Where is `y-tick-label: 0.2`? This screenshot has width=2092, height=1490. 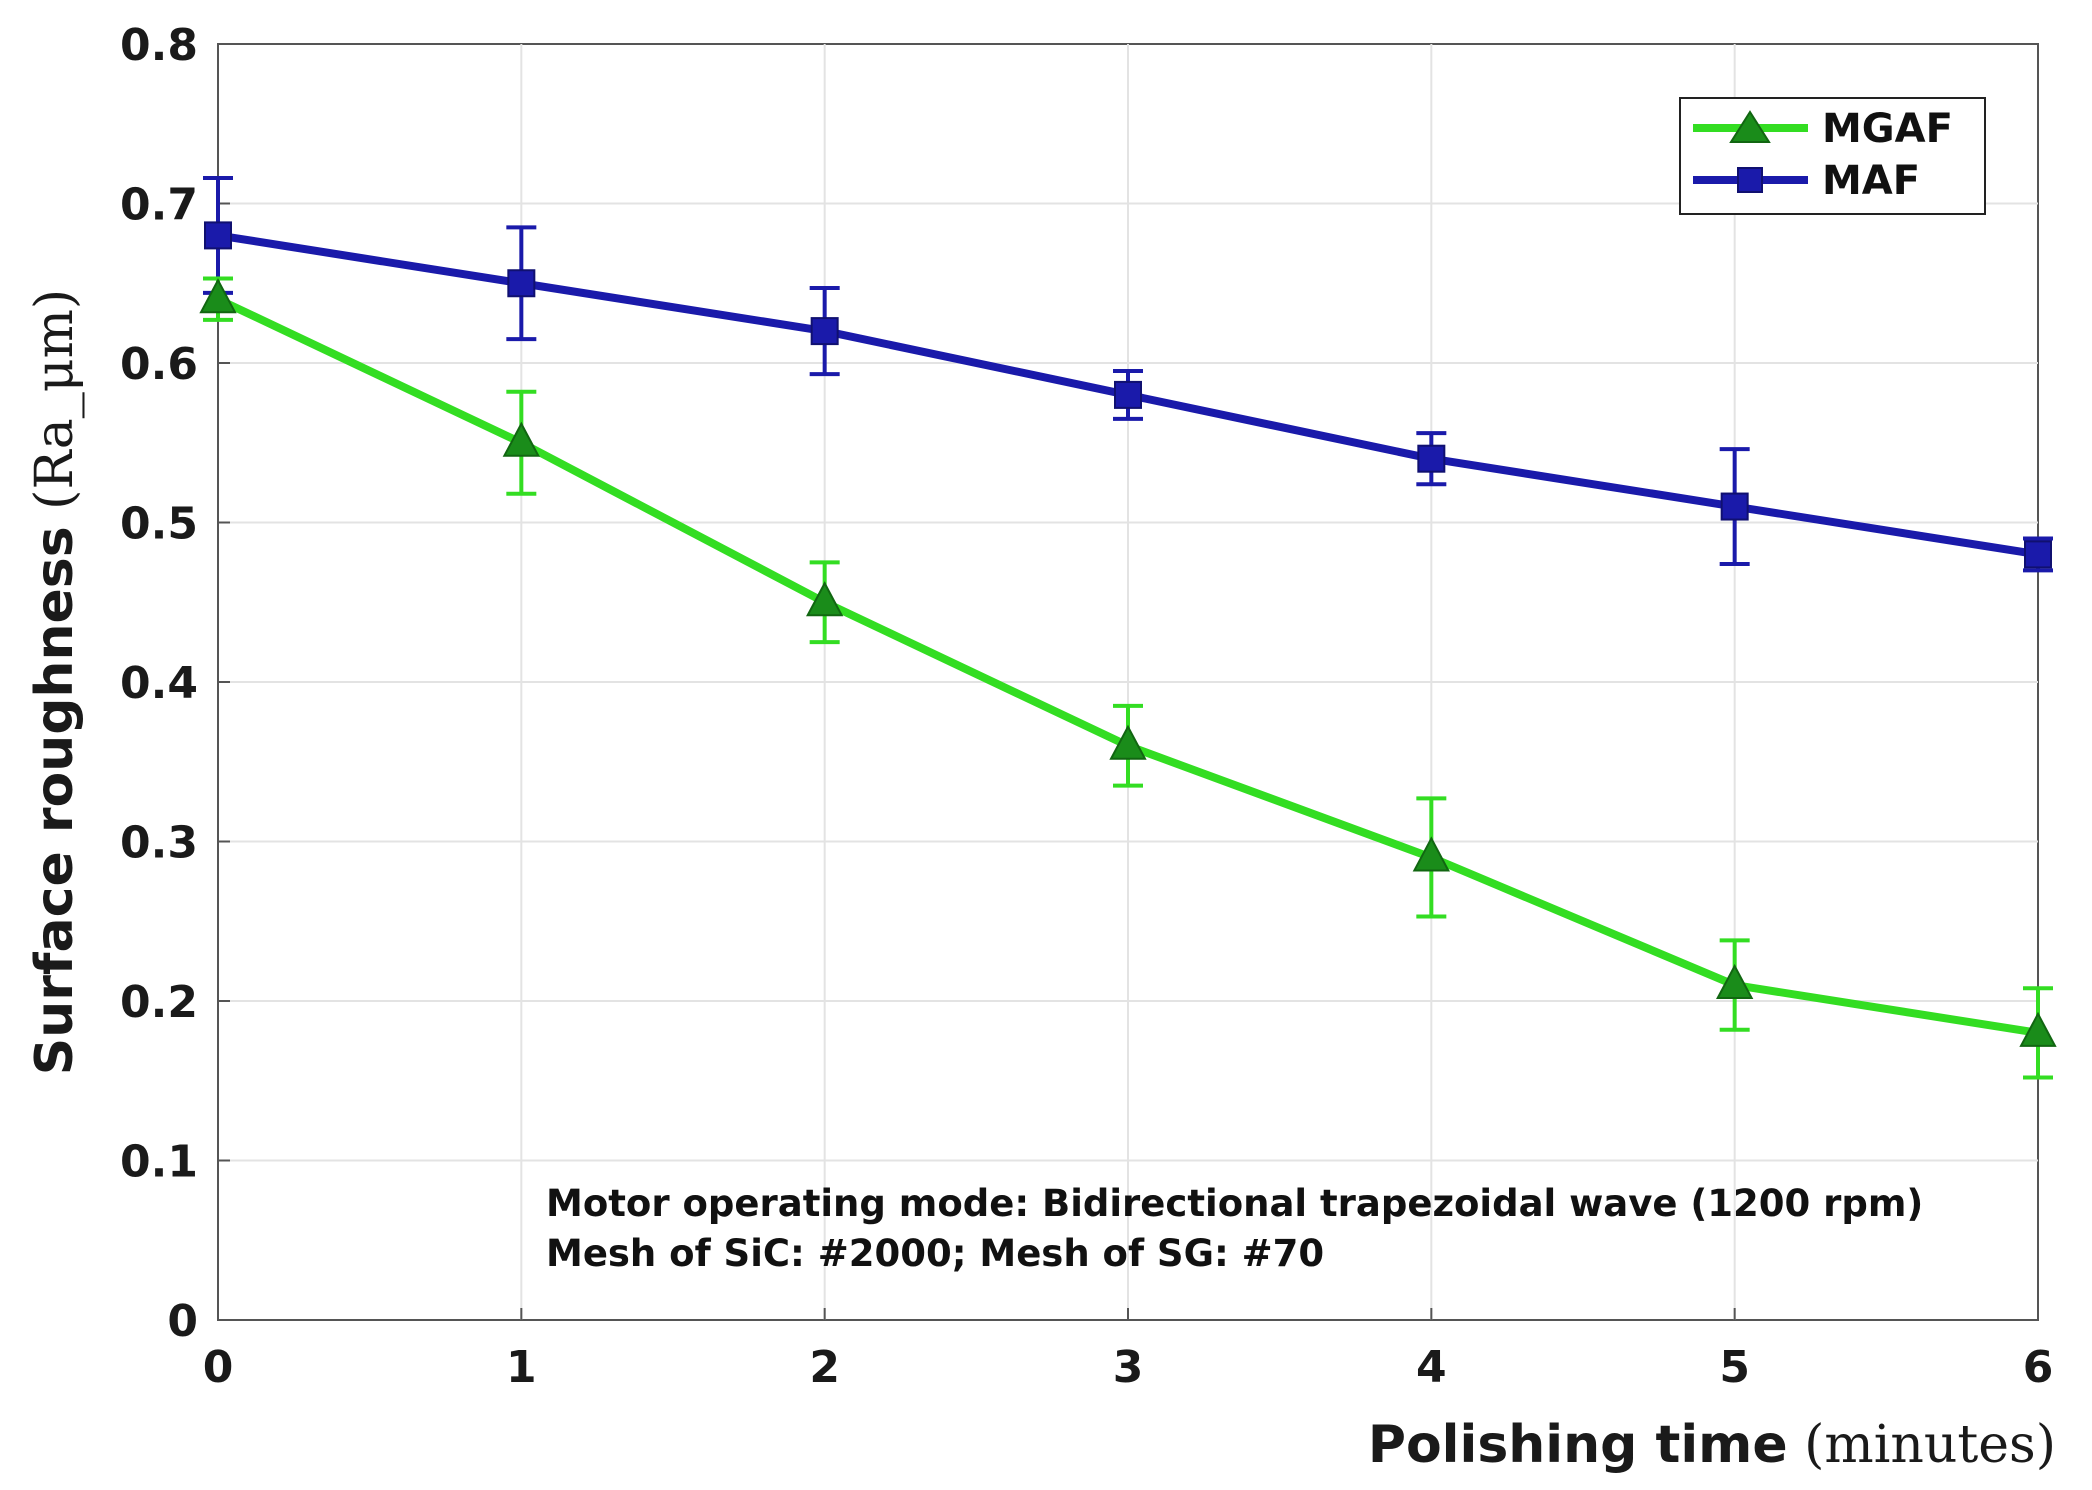 y-tick-label: 0.2 is located at coordinates (159, 1002).